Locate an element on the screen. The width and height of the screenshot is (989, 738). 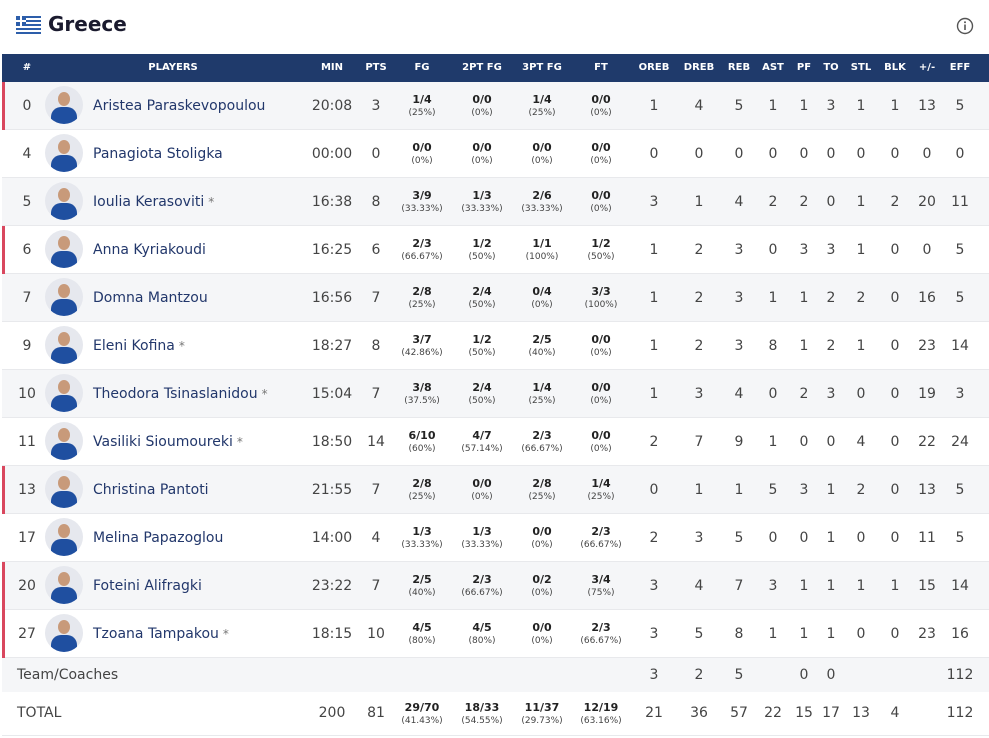
stat-cell: 16:56 is located at coordinates (332, 298).